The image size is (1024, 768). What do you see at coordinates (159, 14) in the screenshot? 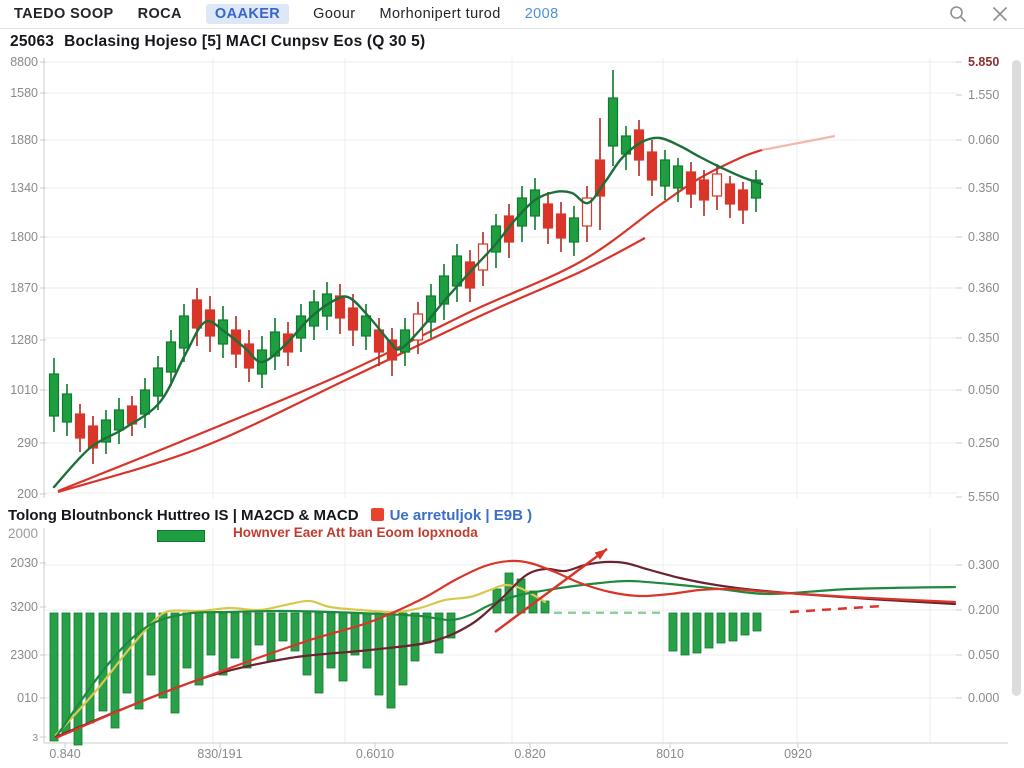
I see `toolbar-tab-1: ROCA` at bounding box center [159, 14].